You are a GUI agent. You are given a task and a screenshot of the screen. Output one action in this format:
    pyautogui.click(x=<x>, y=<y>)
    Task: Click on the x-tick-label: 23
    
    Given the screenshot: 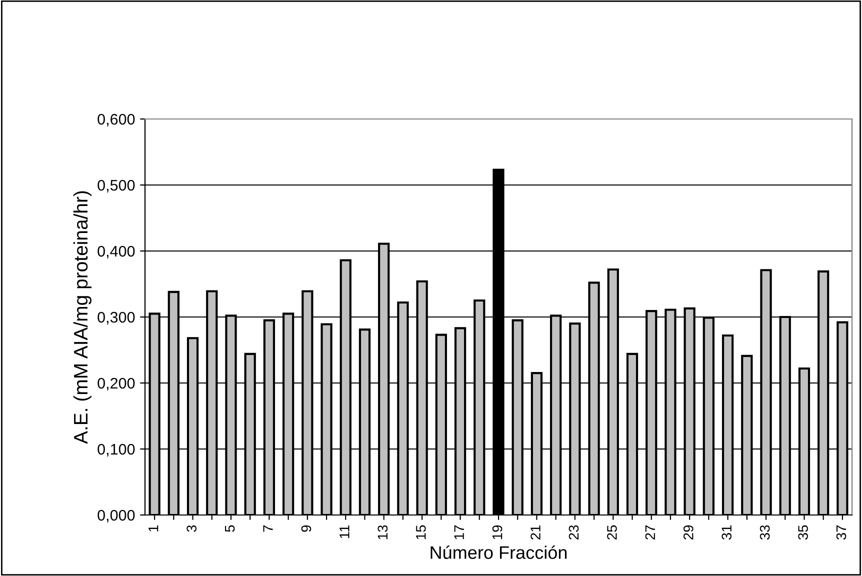 What is the action you would take?
    pyautogui.click(x=573, y=532)
    